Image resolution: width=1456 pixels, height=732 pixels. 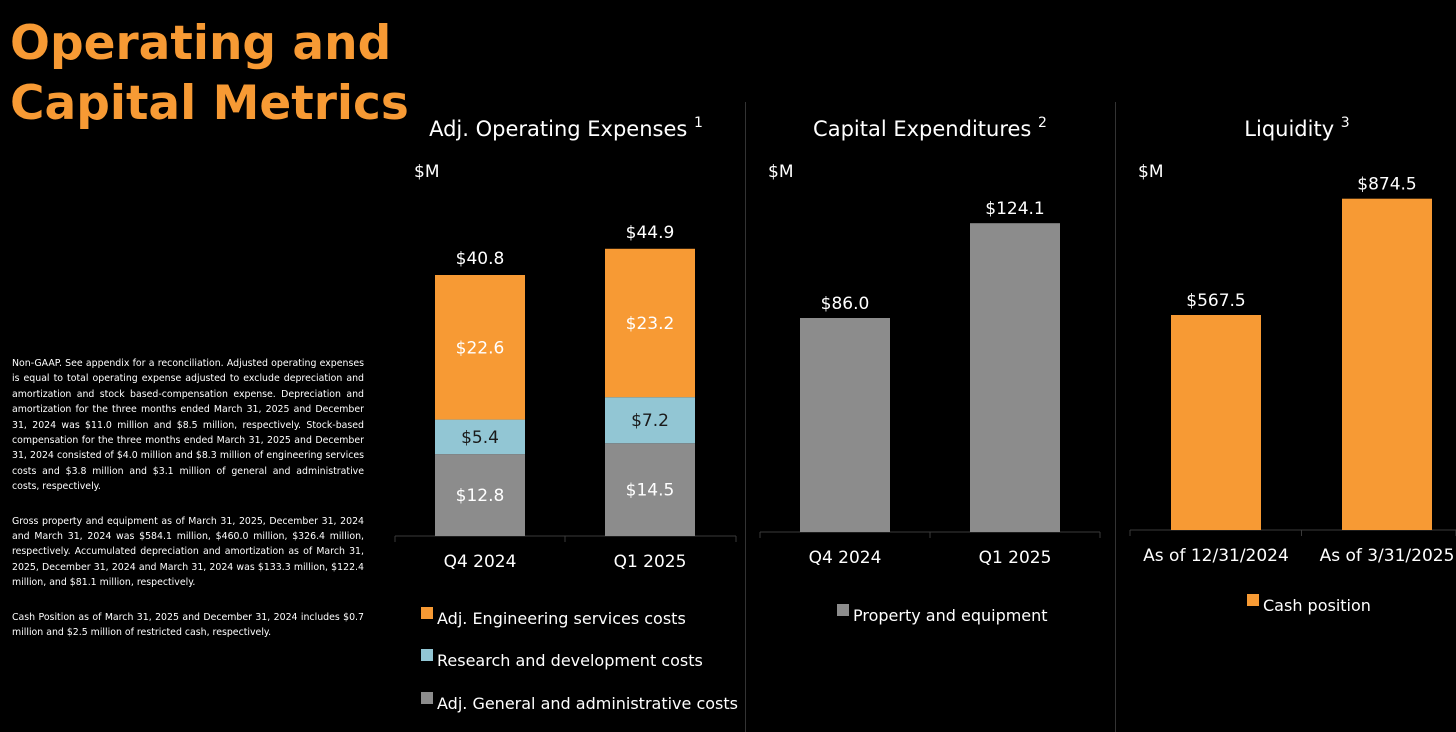 What do you see at coordinates (1387, 556) in the screenshot?
I see `x-tick-label: As of 3/31/2025` at bounding box center [1387, 556].